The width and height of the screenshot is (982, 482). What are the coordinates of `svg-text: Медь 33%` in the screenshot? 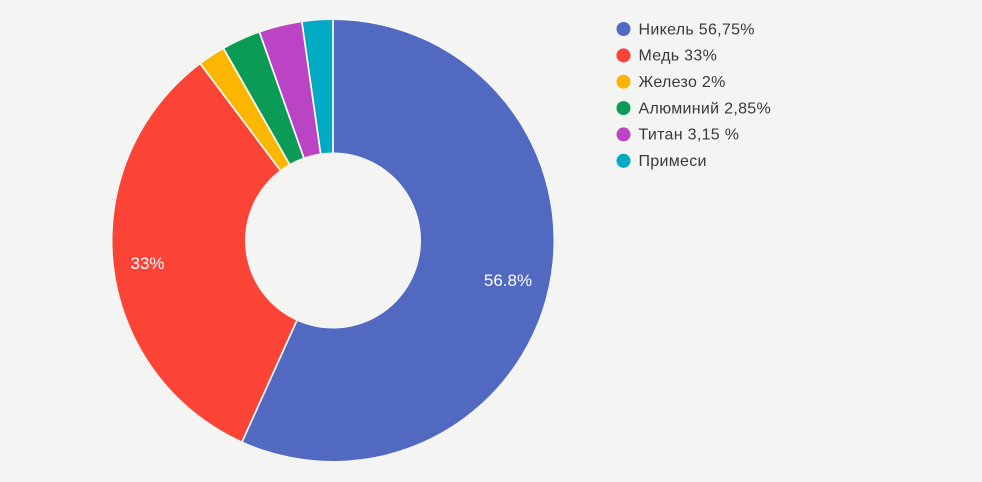 It's located at (678, 56).